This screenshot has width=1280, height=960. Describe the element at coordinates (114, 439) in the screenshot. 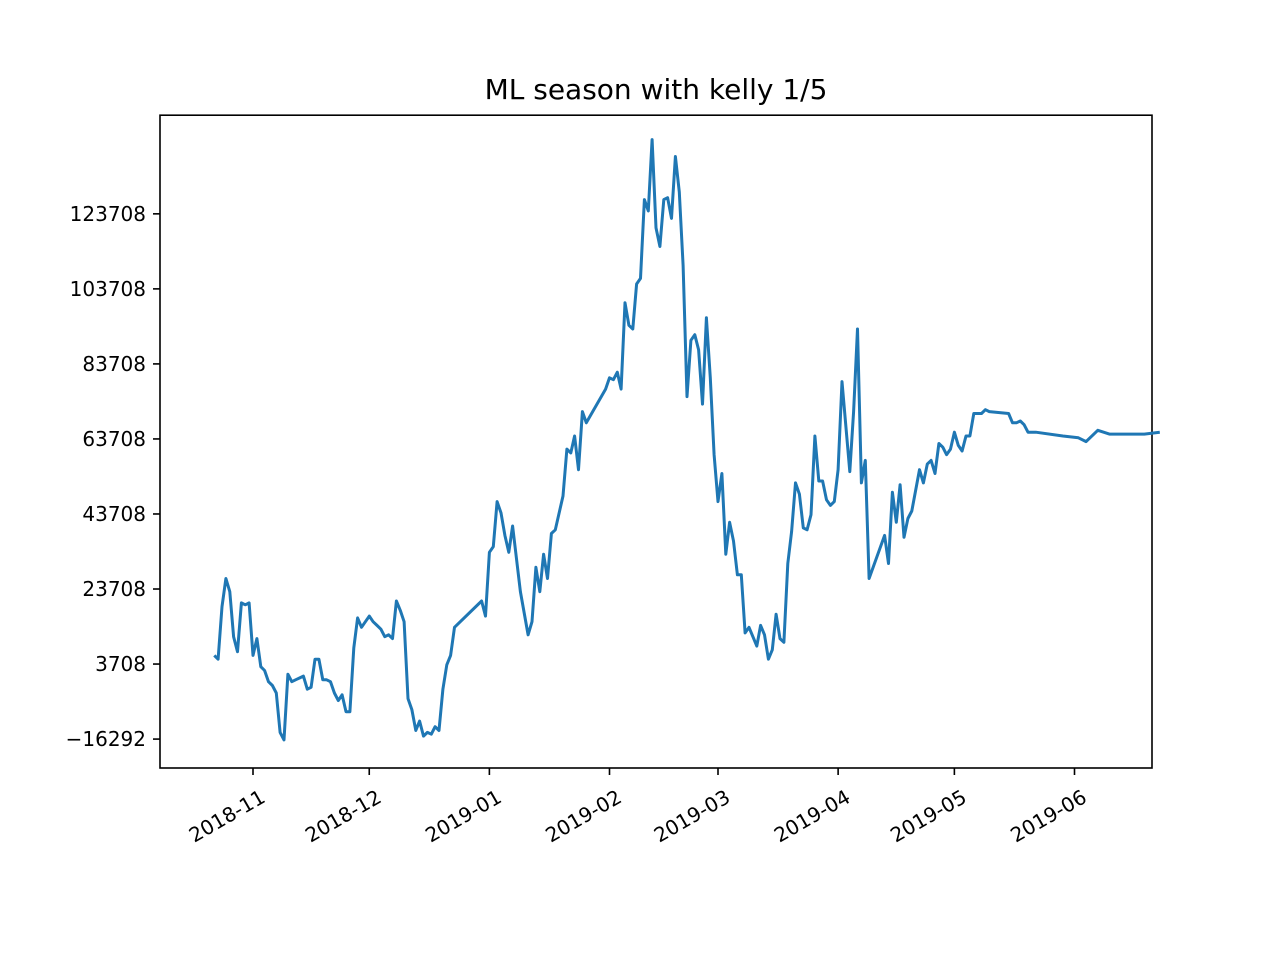

I see `y-tick-label: 63708` at that location.